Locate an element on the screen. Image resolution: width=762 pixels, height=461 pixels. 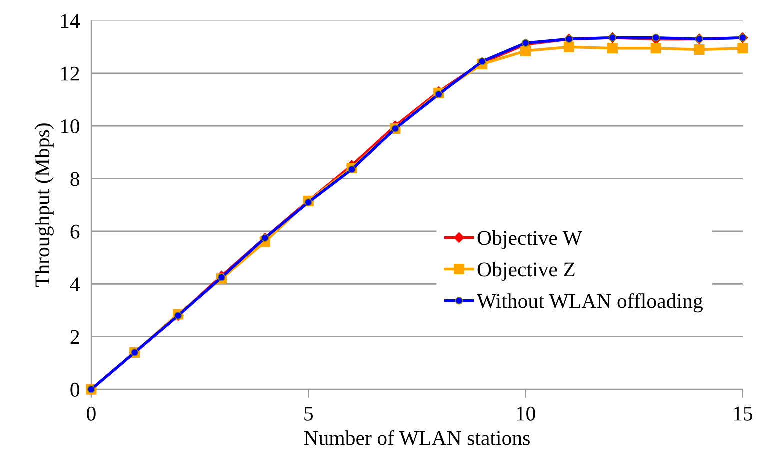
x-tick-label: 0 is located at coordinates (91, 413).